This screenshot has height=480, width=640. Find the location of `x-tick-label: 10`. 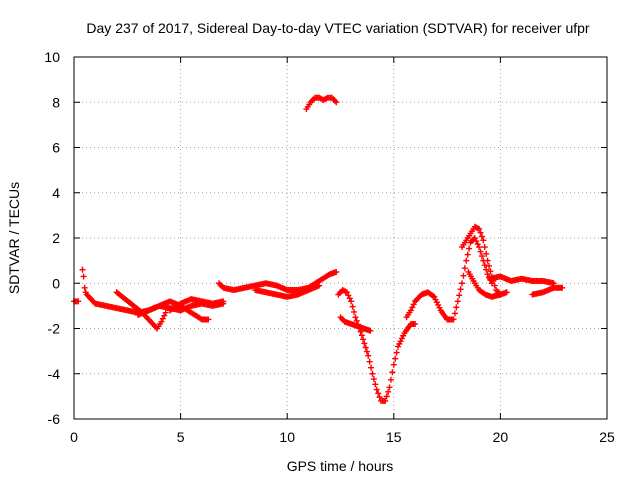

x-tick-label: 10 is located at coordinates (287, 437).